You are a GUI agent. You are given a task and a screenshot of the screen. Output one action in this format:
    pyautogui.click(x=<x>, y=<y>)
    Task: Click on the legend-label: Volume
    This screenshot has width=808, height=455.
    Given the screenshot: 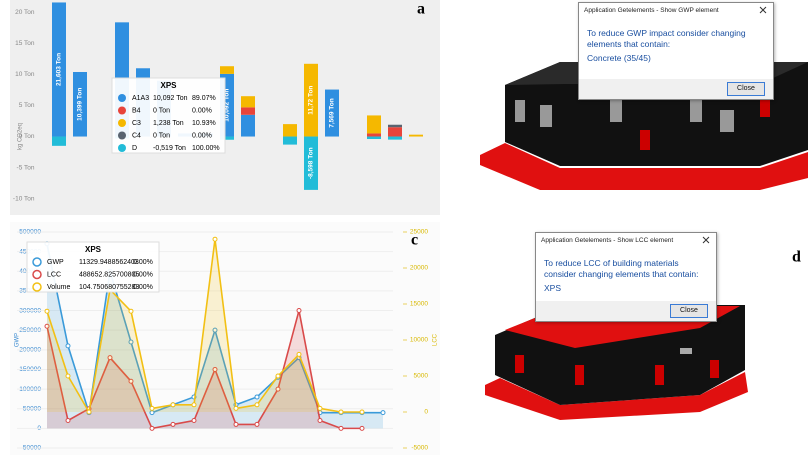 What is the action you would take?
    pyautogui.click(x=58, y=287)
    